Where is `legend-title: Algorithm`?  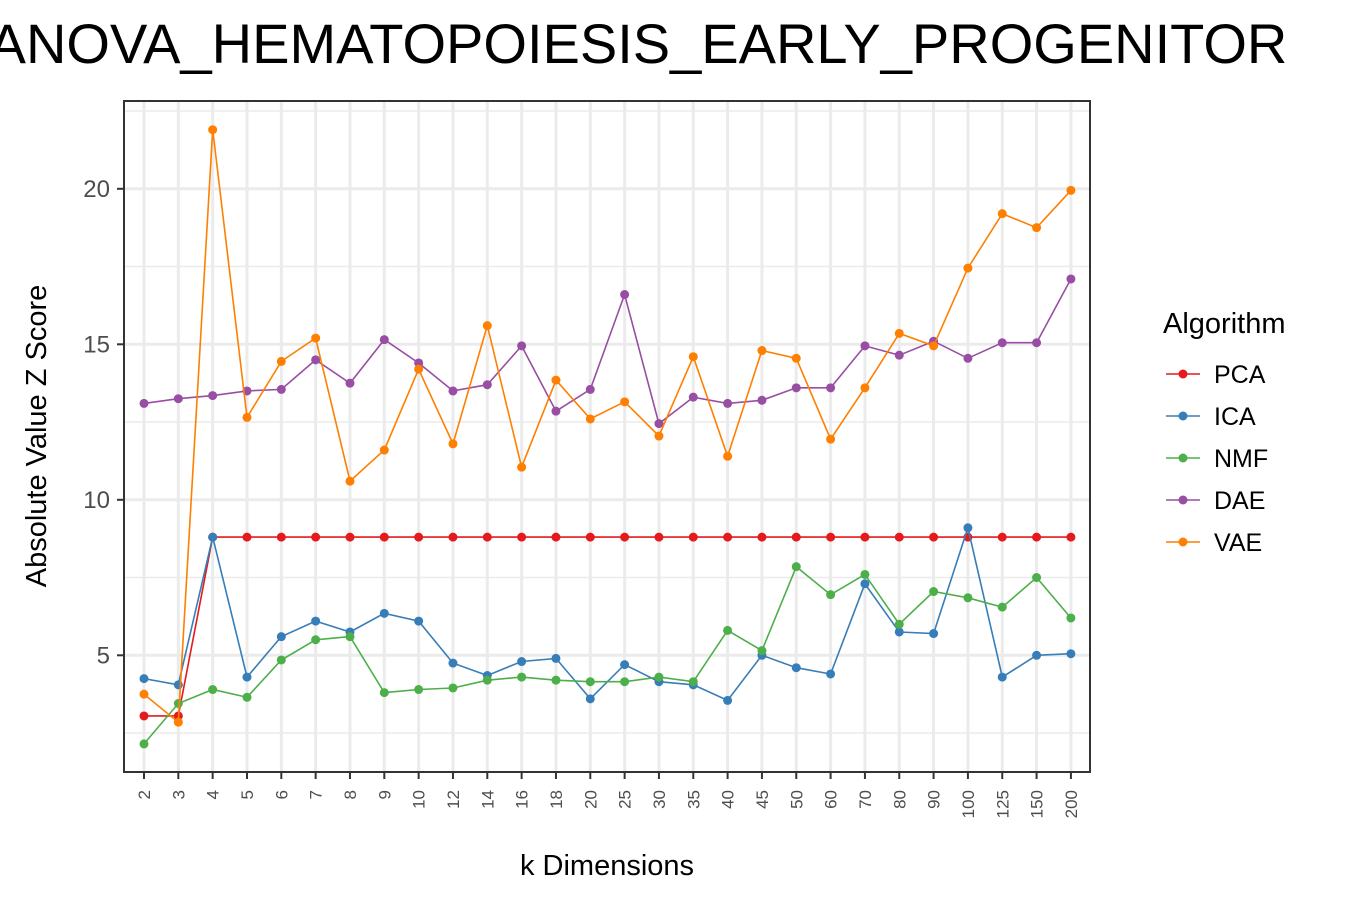
legend-title: Algorithm is located at coordinates (1224, 324).